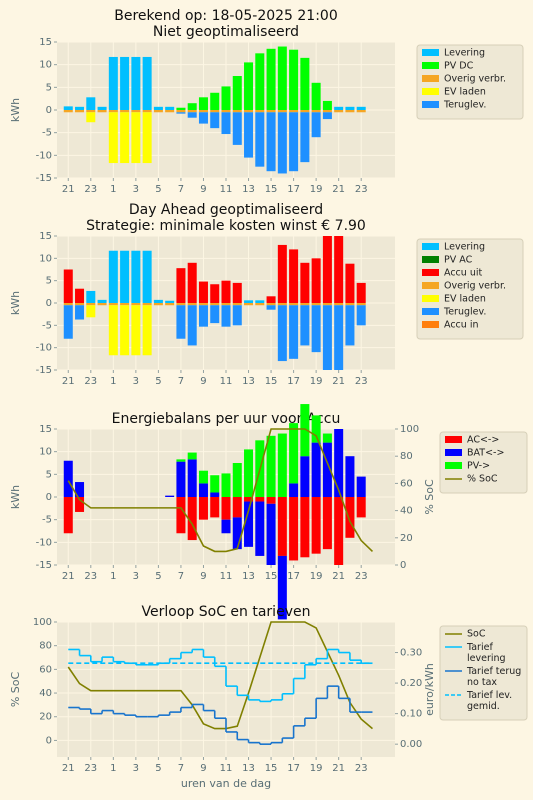 Image resolution: width=533 pixels, height=800 pixels. What do you see at coordinates (464, 105) in the screenshot?
I see `legend-label: Teruglev.` at bounding box center [464, 105].